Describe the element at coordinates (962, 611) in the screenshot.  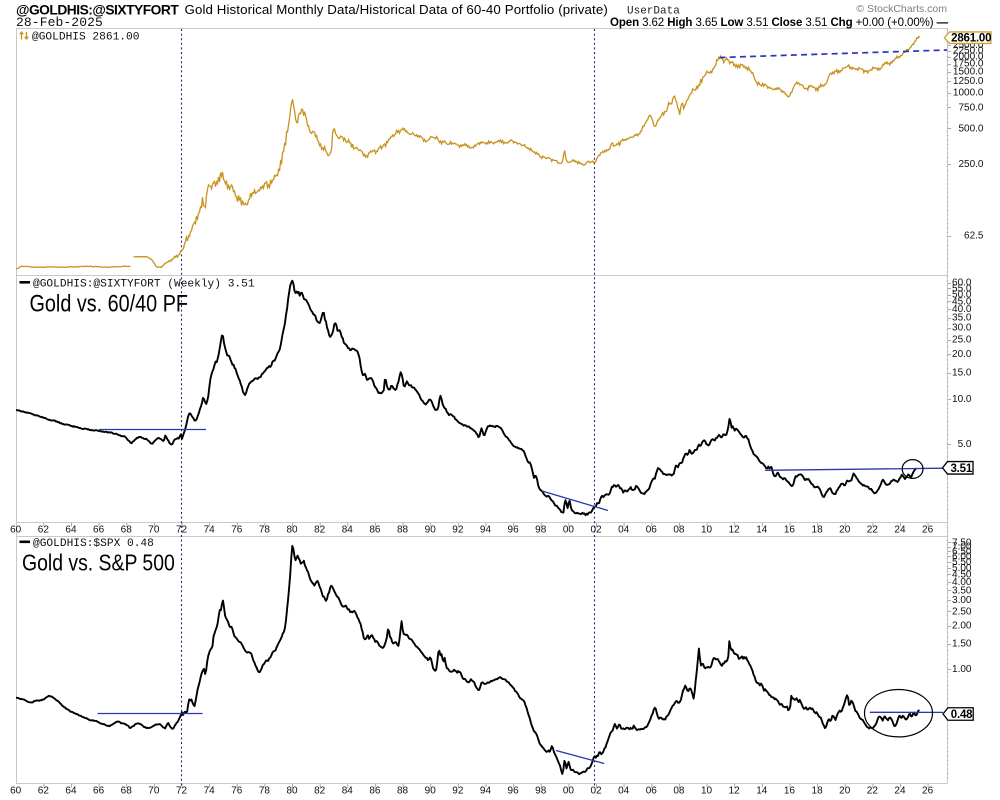
I see `svg-text: 2.50` at that location.